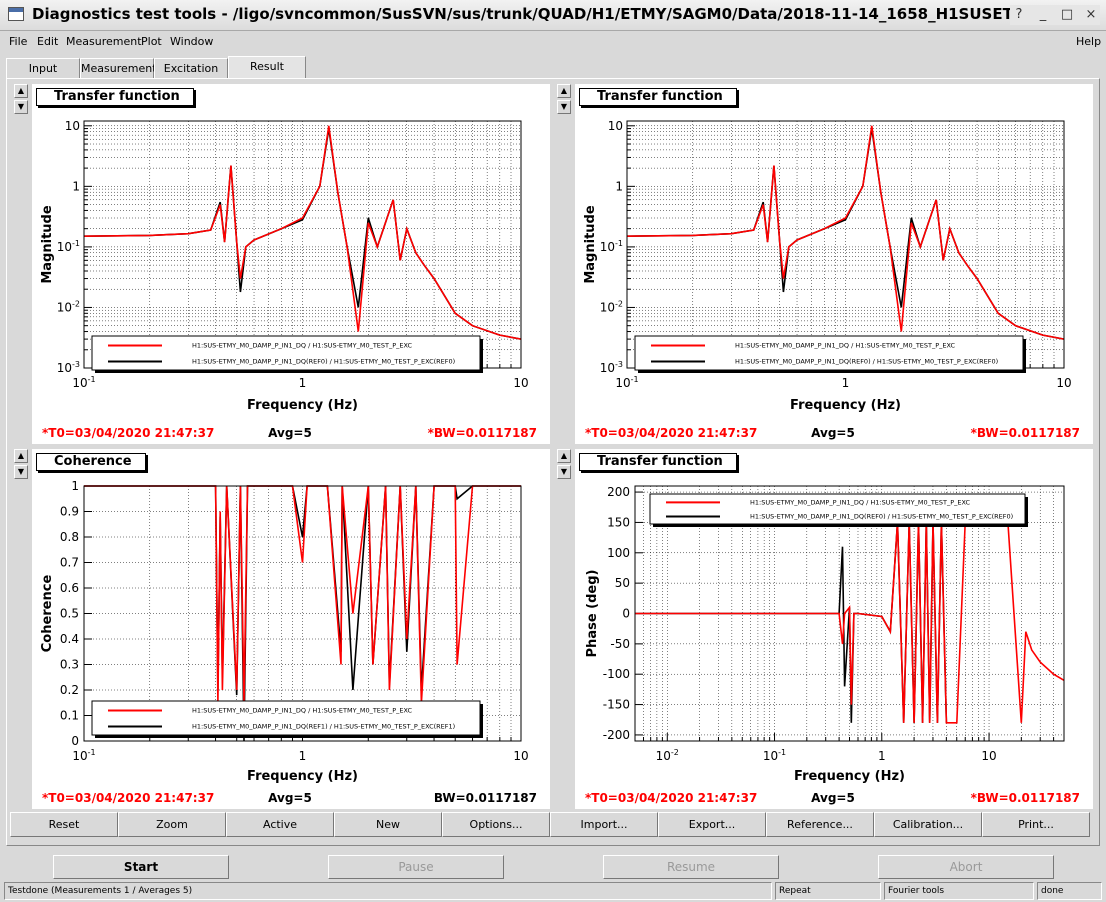 The width and height of the screenshot is (1106, 902). Describe the element at coordinates (115, 97) in the screenshot. I see `plot-title: Transfer function` at that location.